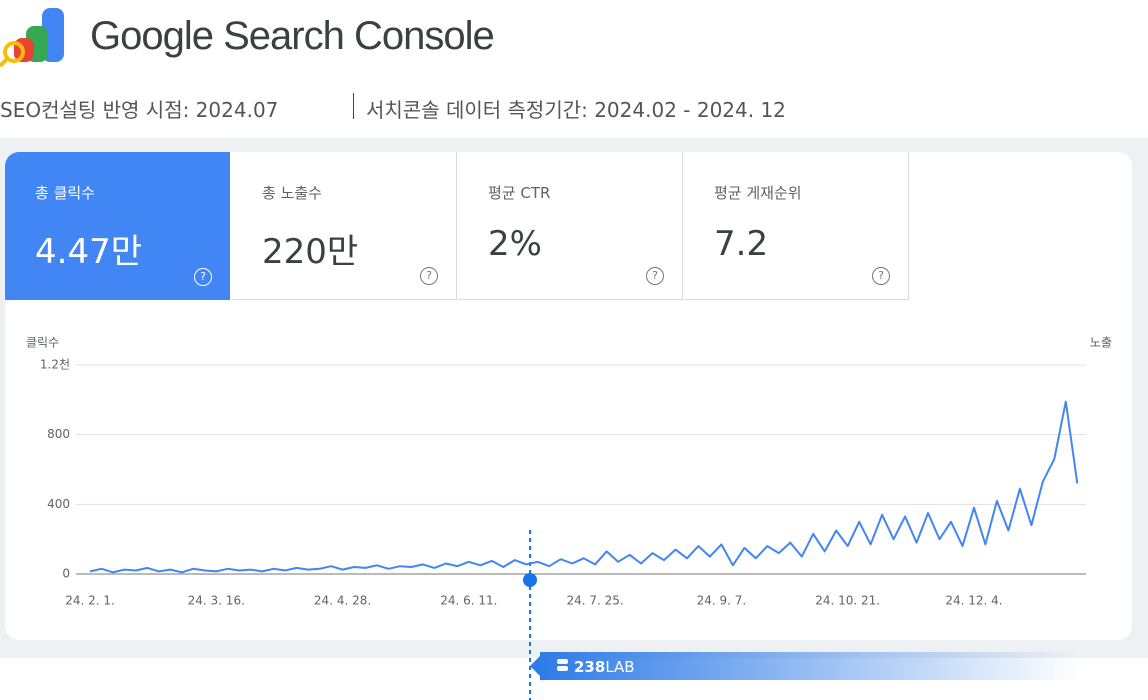 Image resolution: width=1148 pixels, height=700 pixels. I want to click on badge-number: 238, so click(589, 667).